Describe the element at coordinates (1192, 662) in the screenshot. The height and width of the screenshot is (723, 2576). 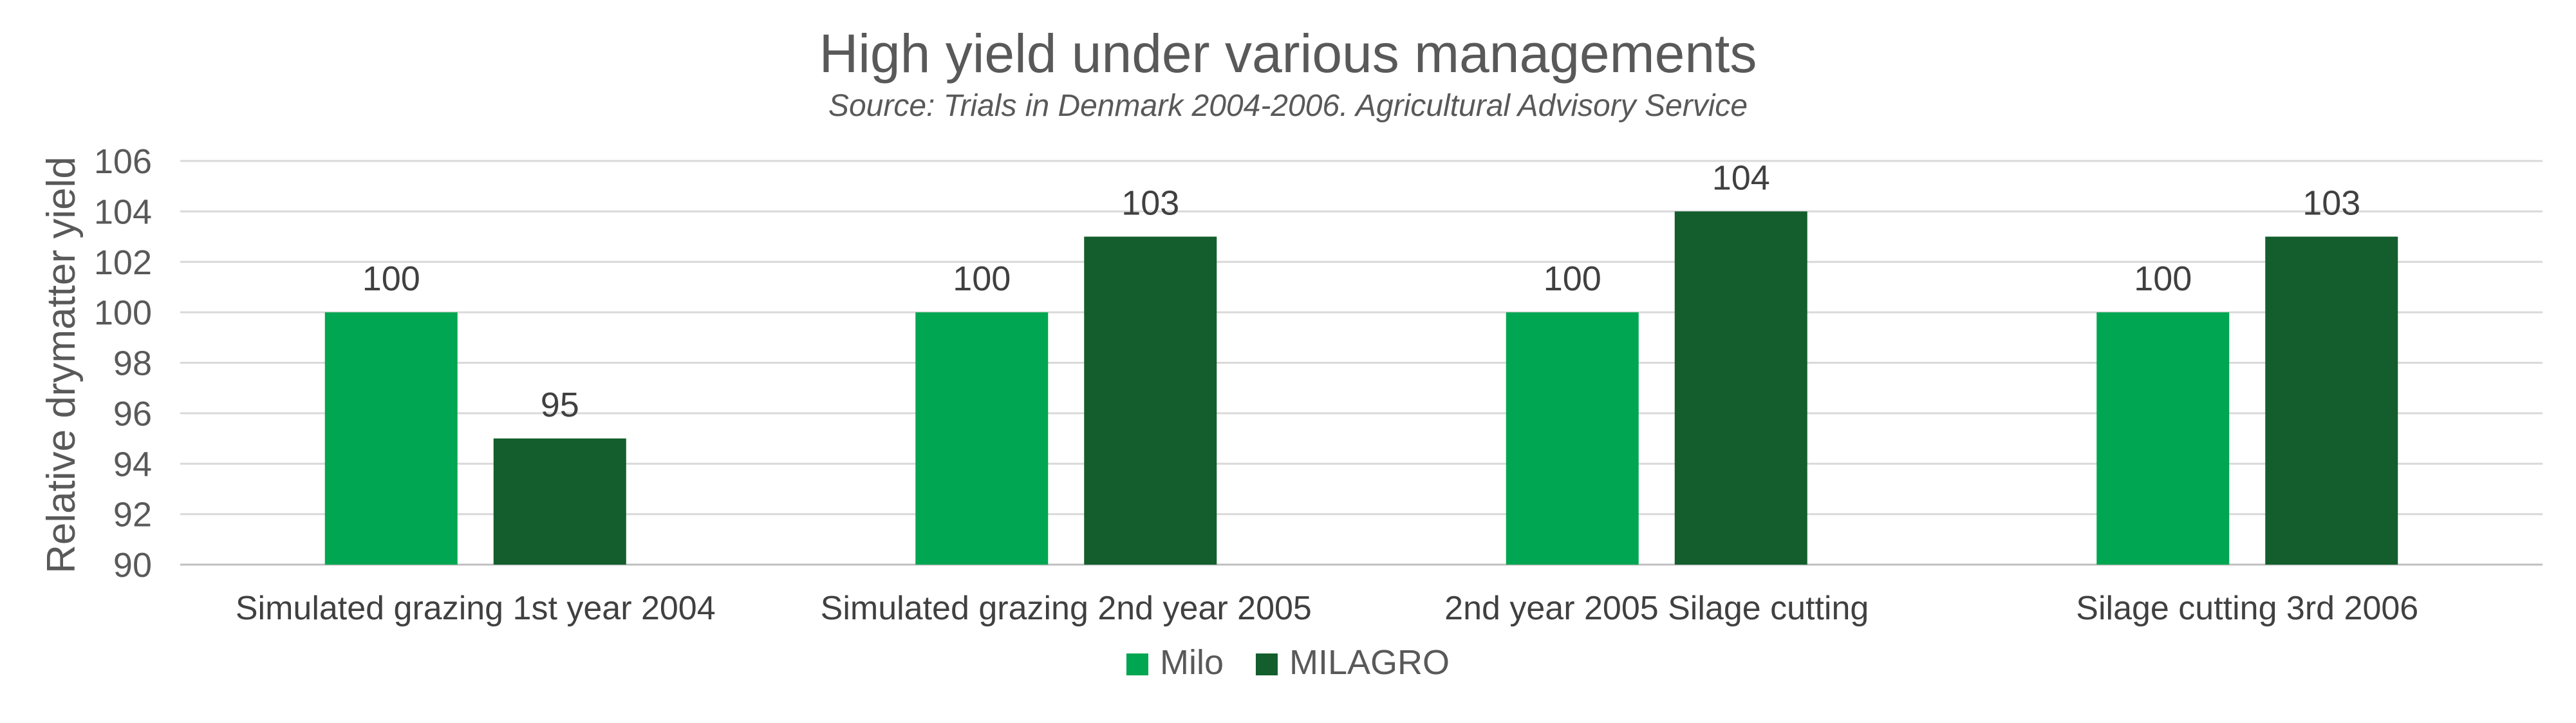
I see `legend-label: Milo` at that location.